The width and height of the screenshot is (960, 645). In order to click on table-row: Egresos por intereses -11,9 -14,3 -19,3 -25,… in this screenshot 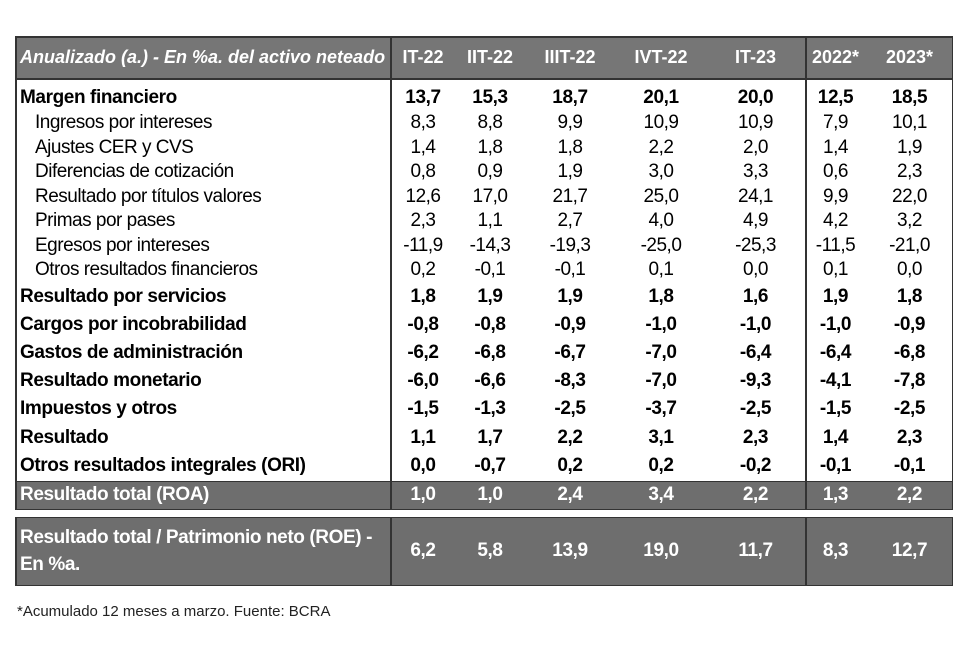, I will do `click(484, 246)`.